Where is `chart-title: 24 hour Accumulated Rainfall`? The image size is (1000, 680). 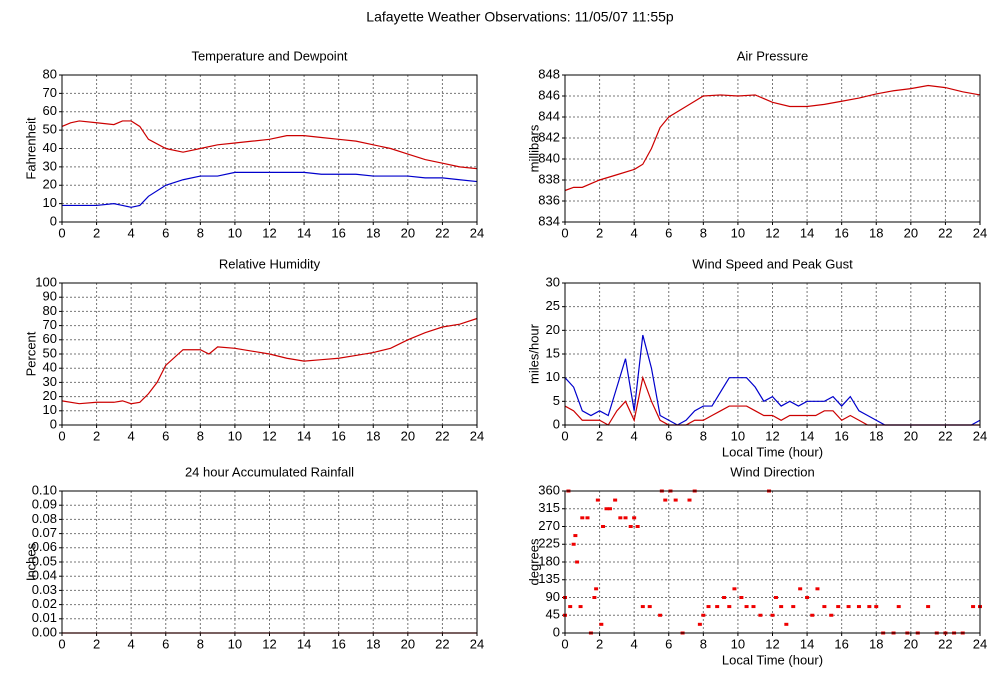
chart-title: 24 hour Accumulated Rainfall is located at coordinates (269, 471).